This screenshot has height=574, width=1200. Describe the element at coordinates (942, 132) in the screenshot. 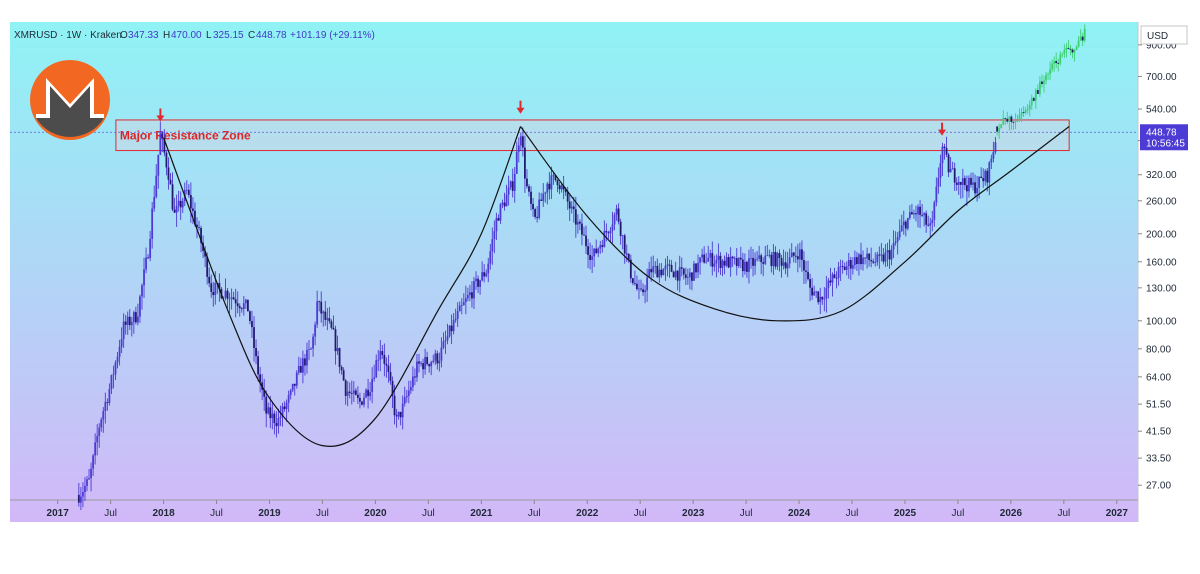

I see `arrow-head` at that location.